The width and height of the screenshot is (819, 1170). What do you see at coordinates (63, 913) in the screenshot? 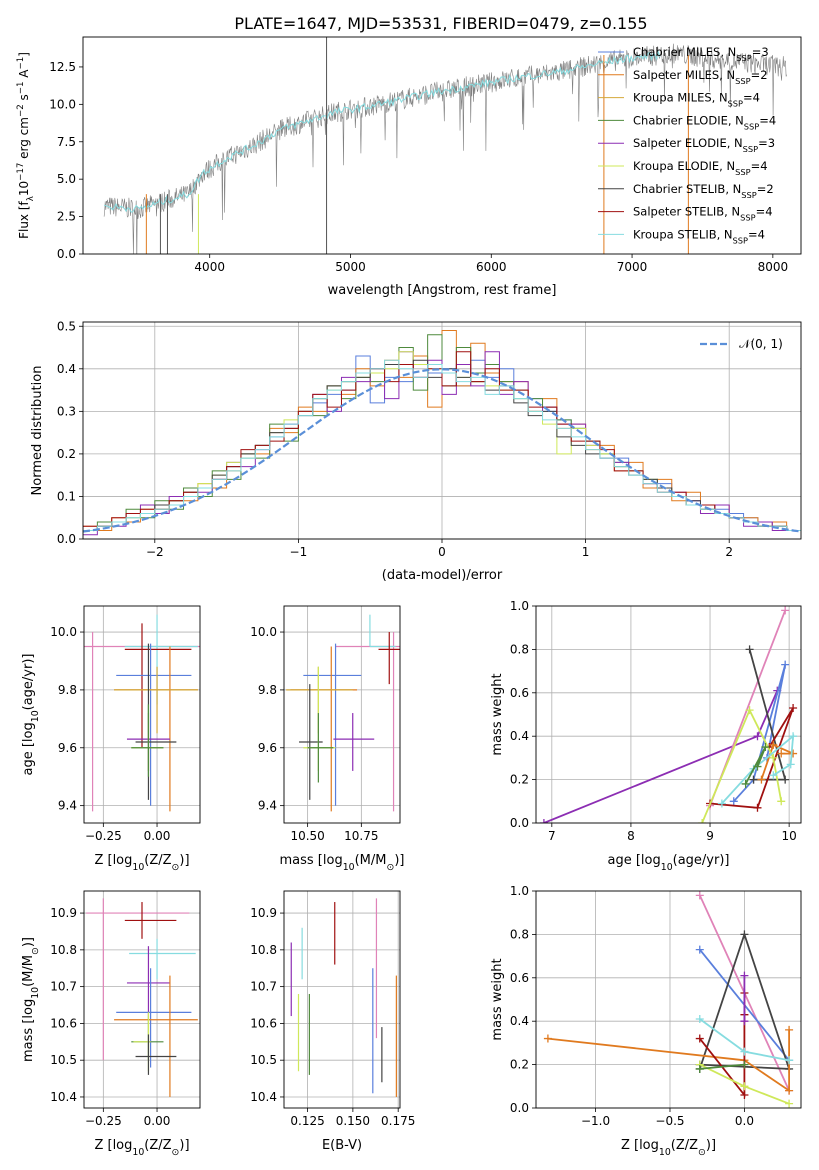
I see `y-tick-label: 10.9` at bounding box center [63, 913].